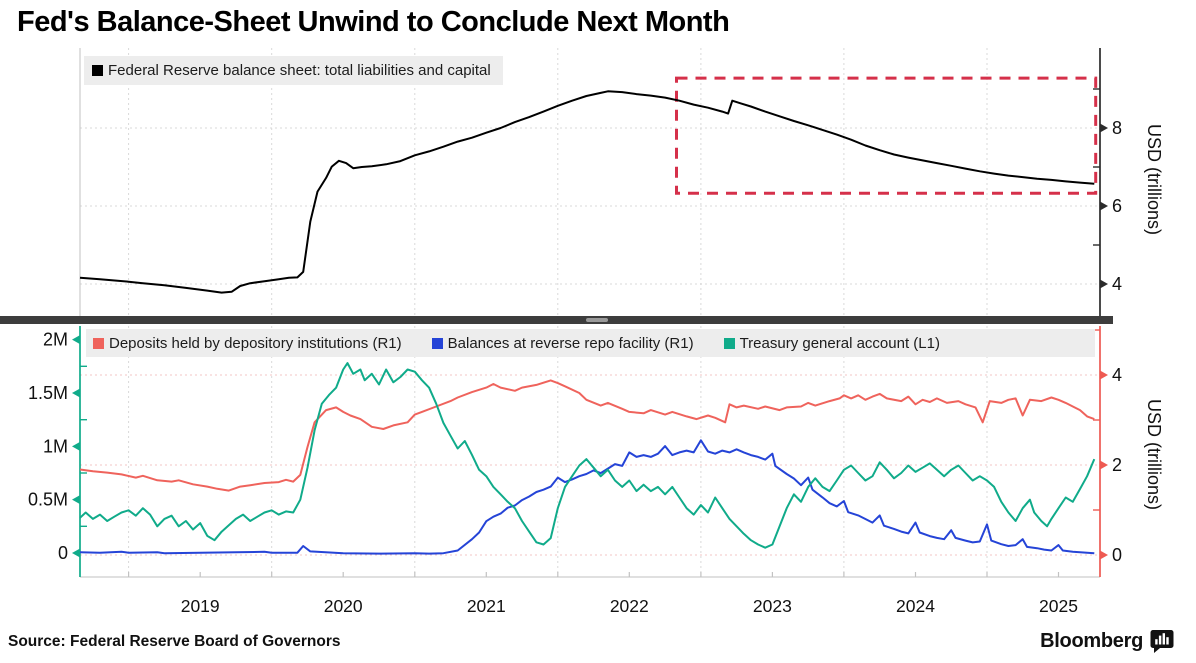 This screenshot has height=663, width=1196. I want to click on qt-highlight-box, so click(886, 135).